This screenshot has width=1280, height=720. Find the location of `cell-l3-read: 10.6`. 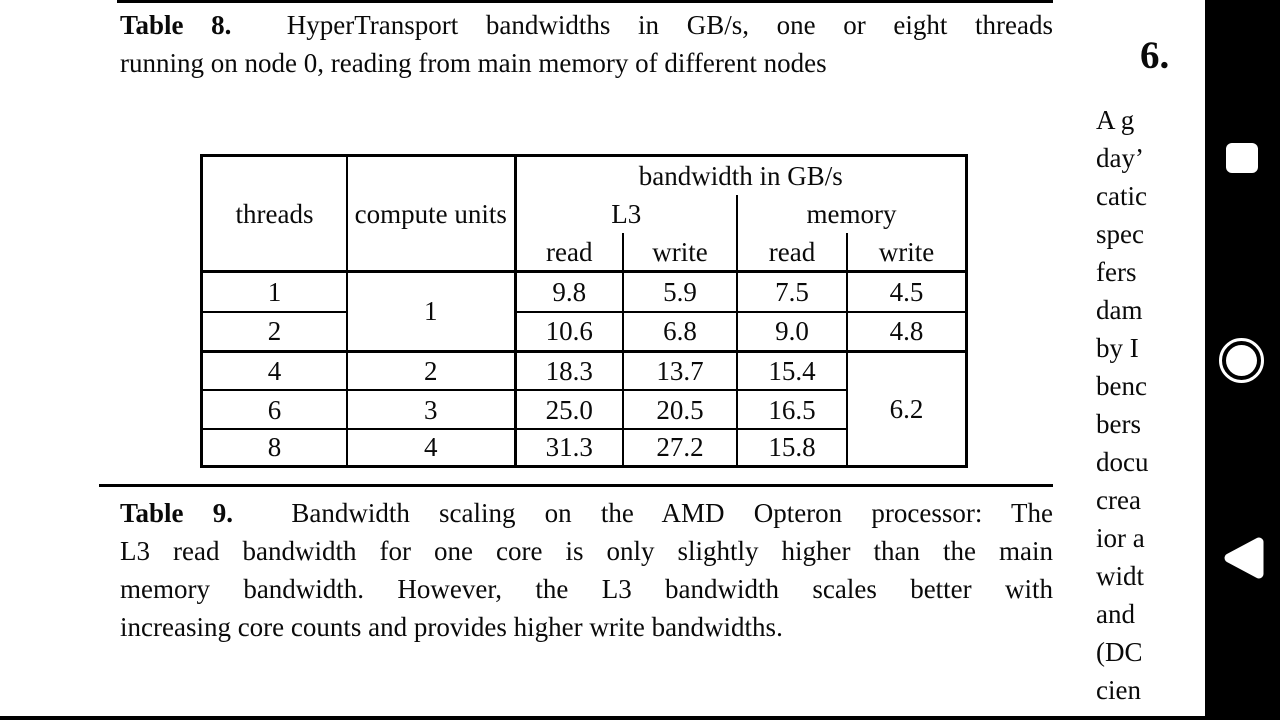

cell-l3-read: 10.6 is located at coordinates (568, 331).